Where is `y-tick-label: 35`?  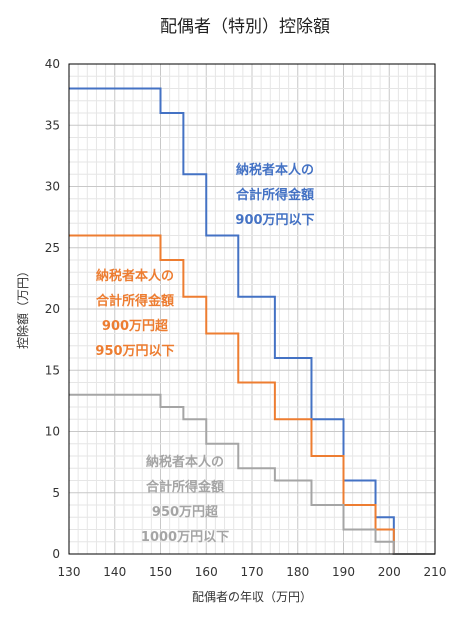 y-tick-label: 35 is located at coordinates (52, 125).